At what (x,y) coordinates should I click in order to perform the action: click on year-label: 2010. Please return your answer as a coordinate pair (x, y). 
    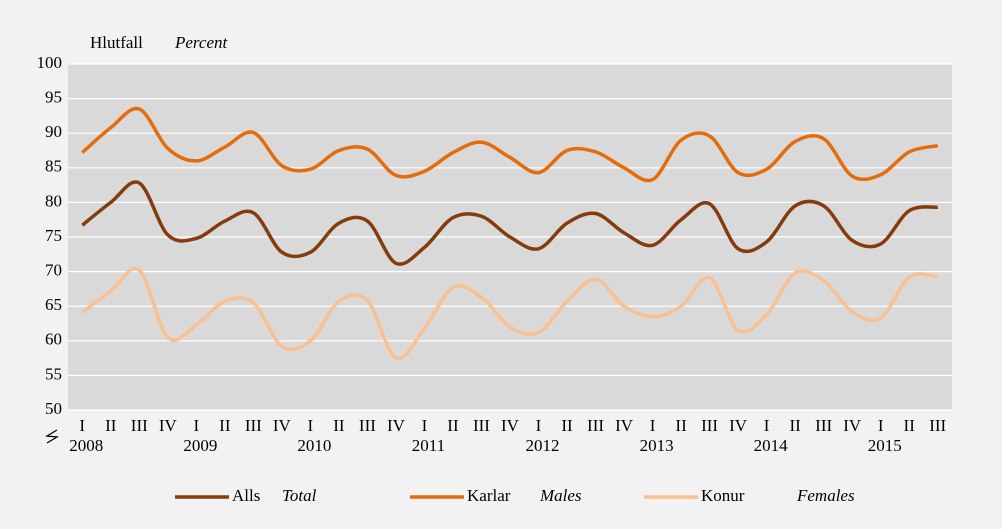
    Looking at the image, I should click on (314, 445).